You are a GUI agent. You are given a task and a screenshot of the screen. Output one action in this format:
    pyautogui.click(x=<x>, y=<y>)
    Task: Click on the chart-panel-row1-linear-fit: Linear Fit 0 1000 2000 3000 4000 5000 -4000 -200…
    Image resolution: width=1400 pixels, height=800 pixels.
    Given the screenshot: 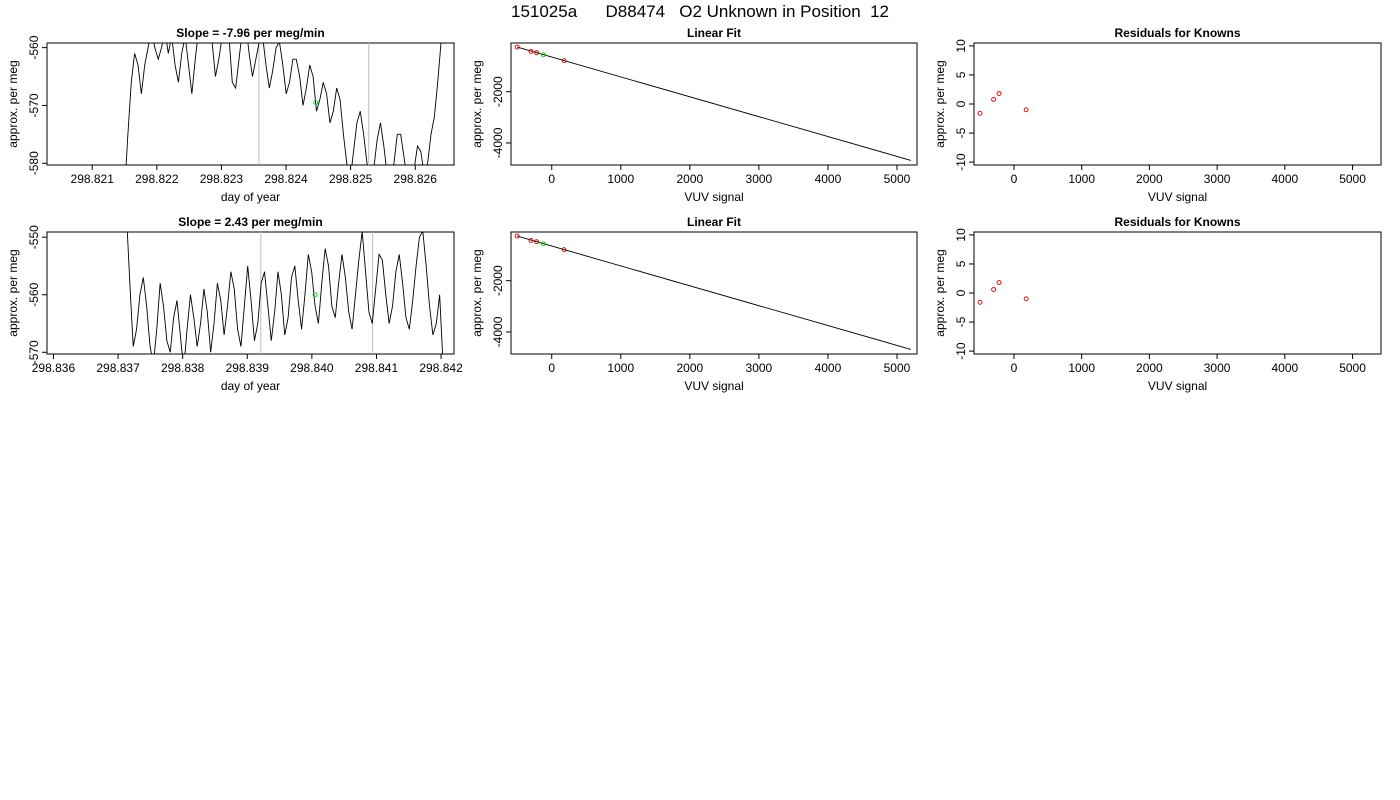 What is the action you would take?
    pyautogui.click(x=694, y=115)
    